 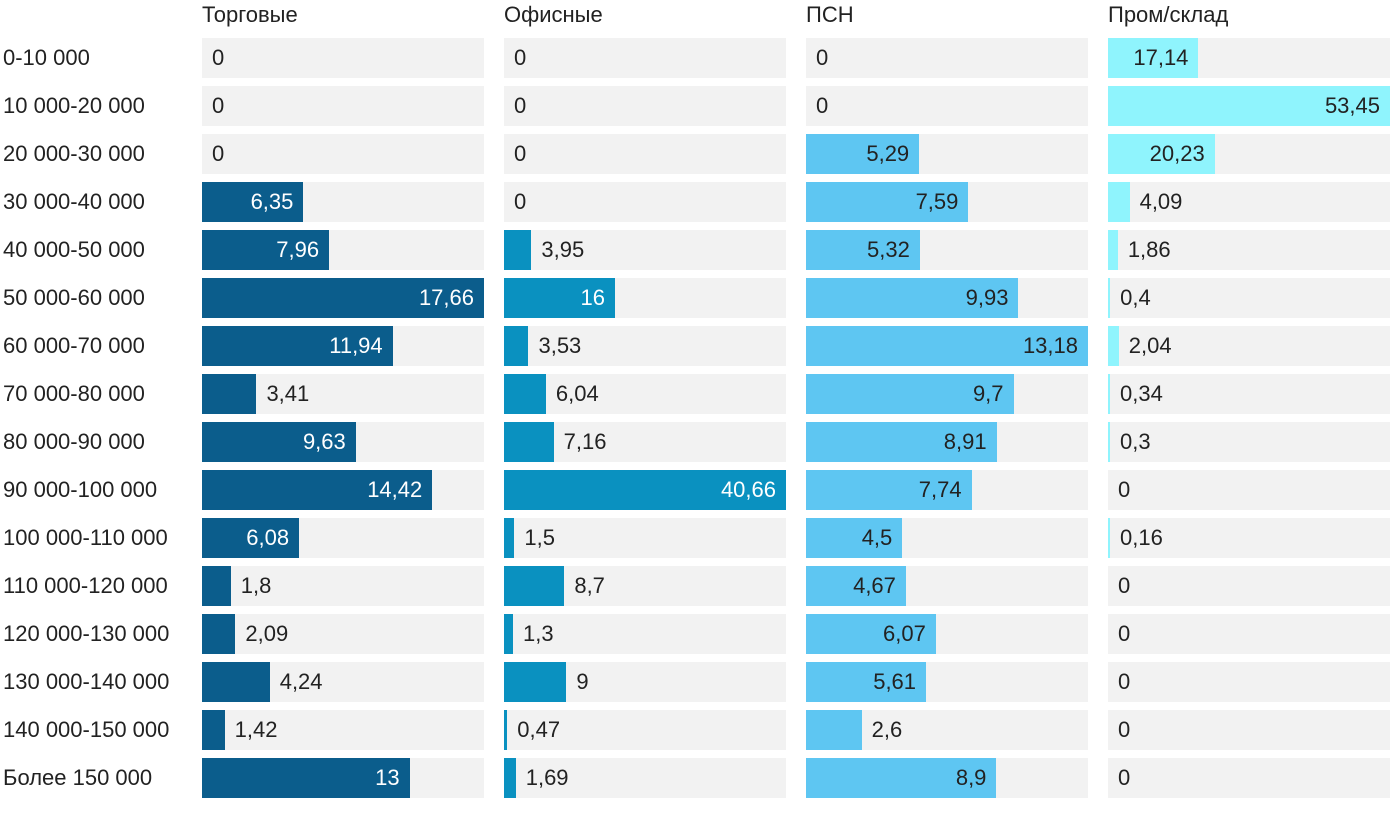 What do you see at coordinates (547, 777) in the screenshot?
I see `data-label: 1,69` at bounding box center [547, 777].